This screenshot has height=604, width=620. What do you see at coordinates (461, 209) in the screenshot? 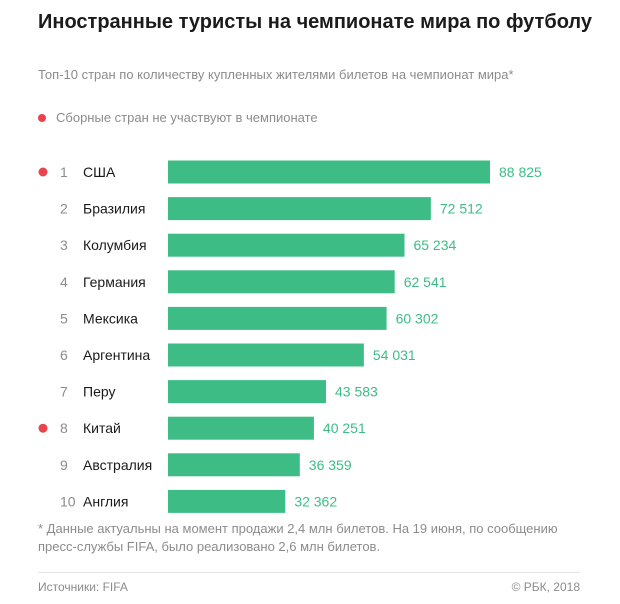
I see `value-label: 72 512` at bounding box center [461, 209].